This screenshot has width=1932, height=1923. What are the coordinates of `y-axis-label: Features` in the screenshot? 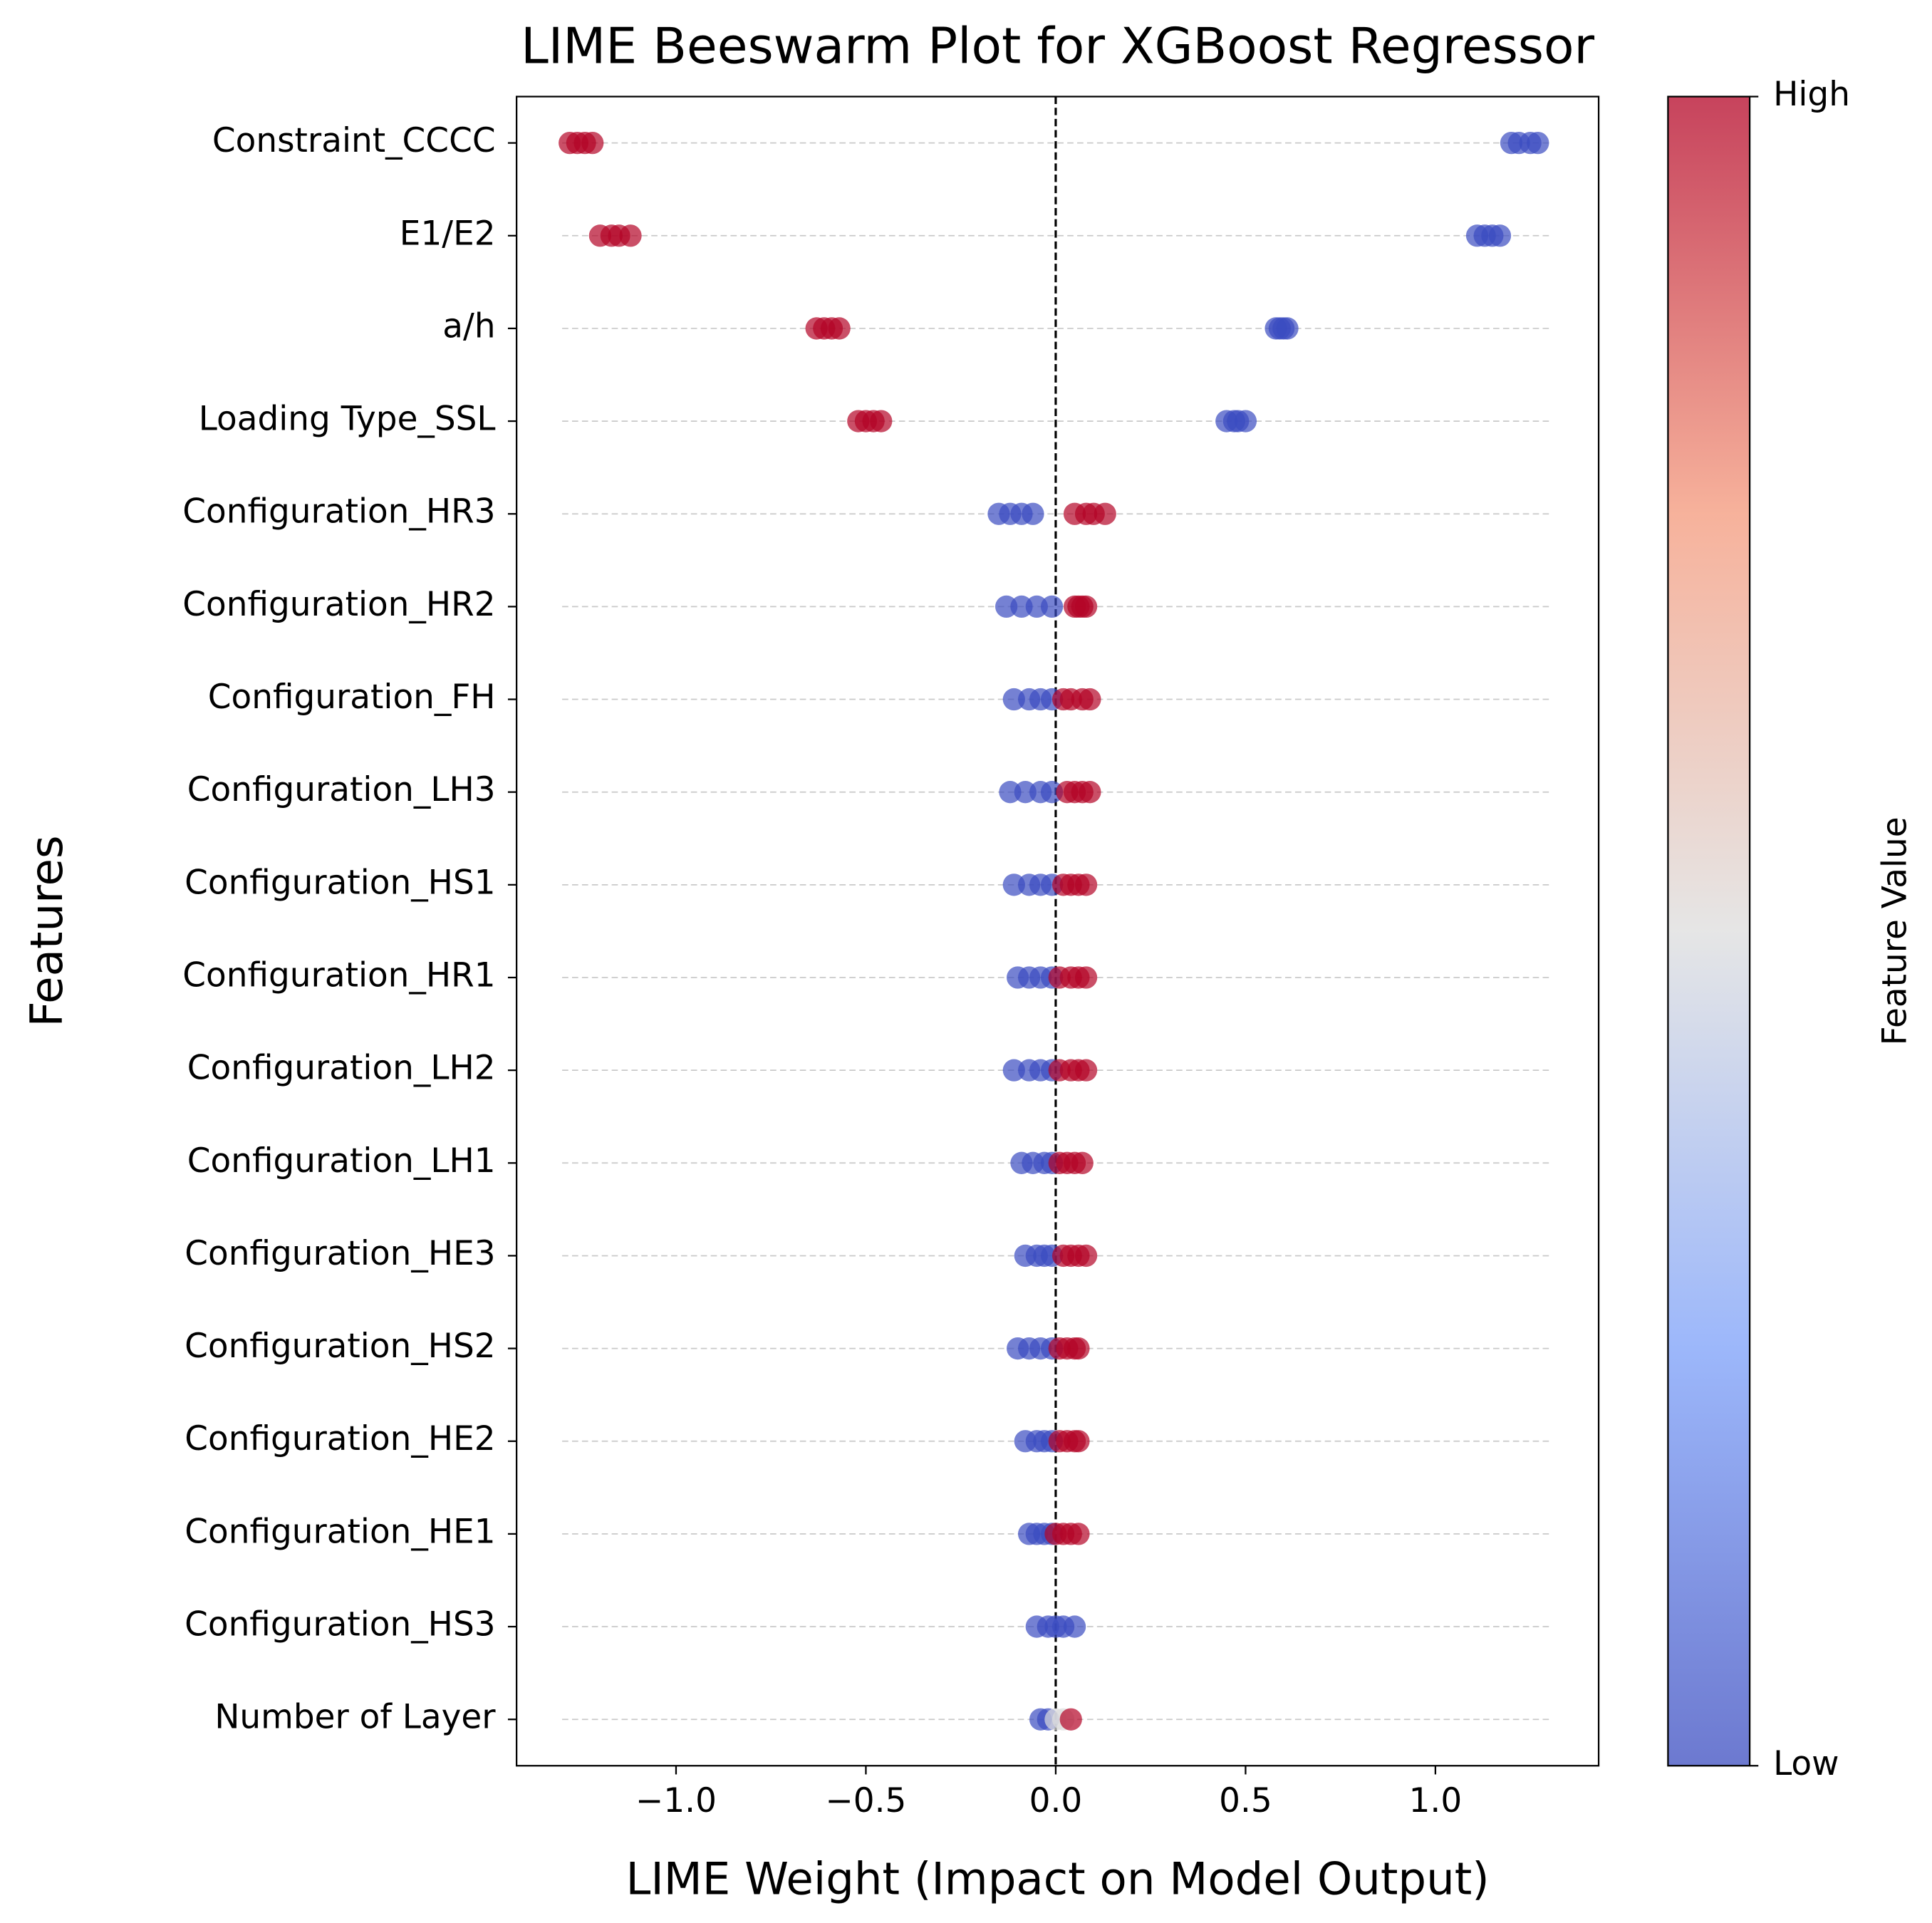 It's located at (47, 931).